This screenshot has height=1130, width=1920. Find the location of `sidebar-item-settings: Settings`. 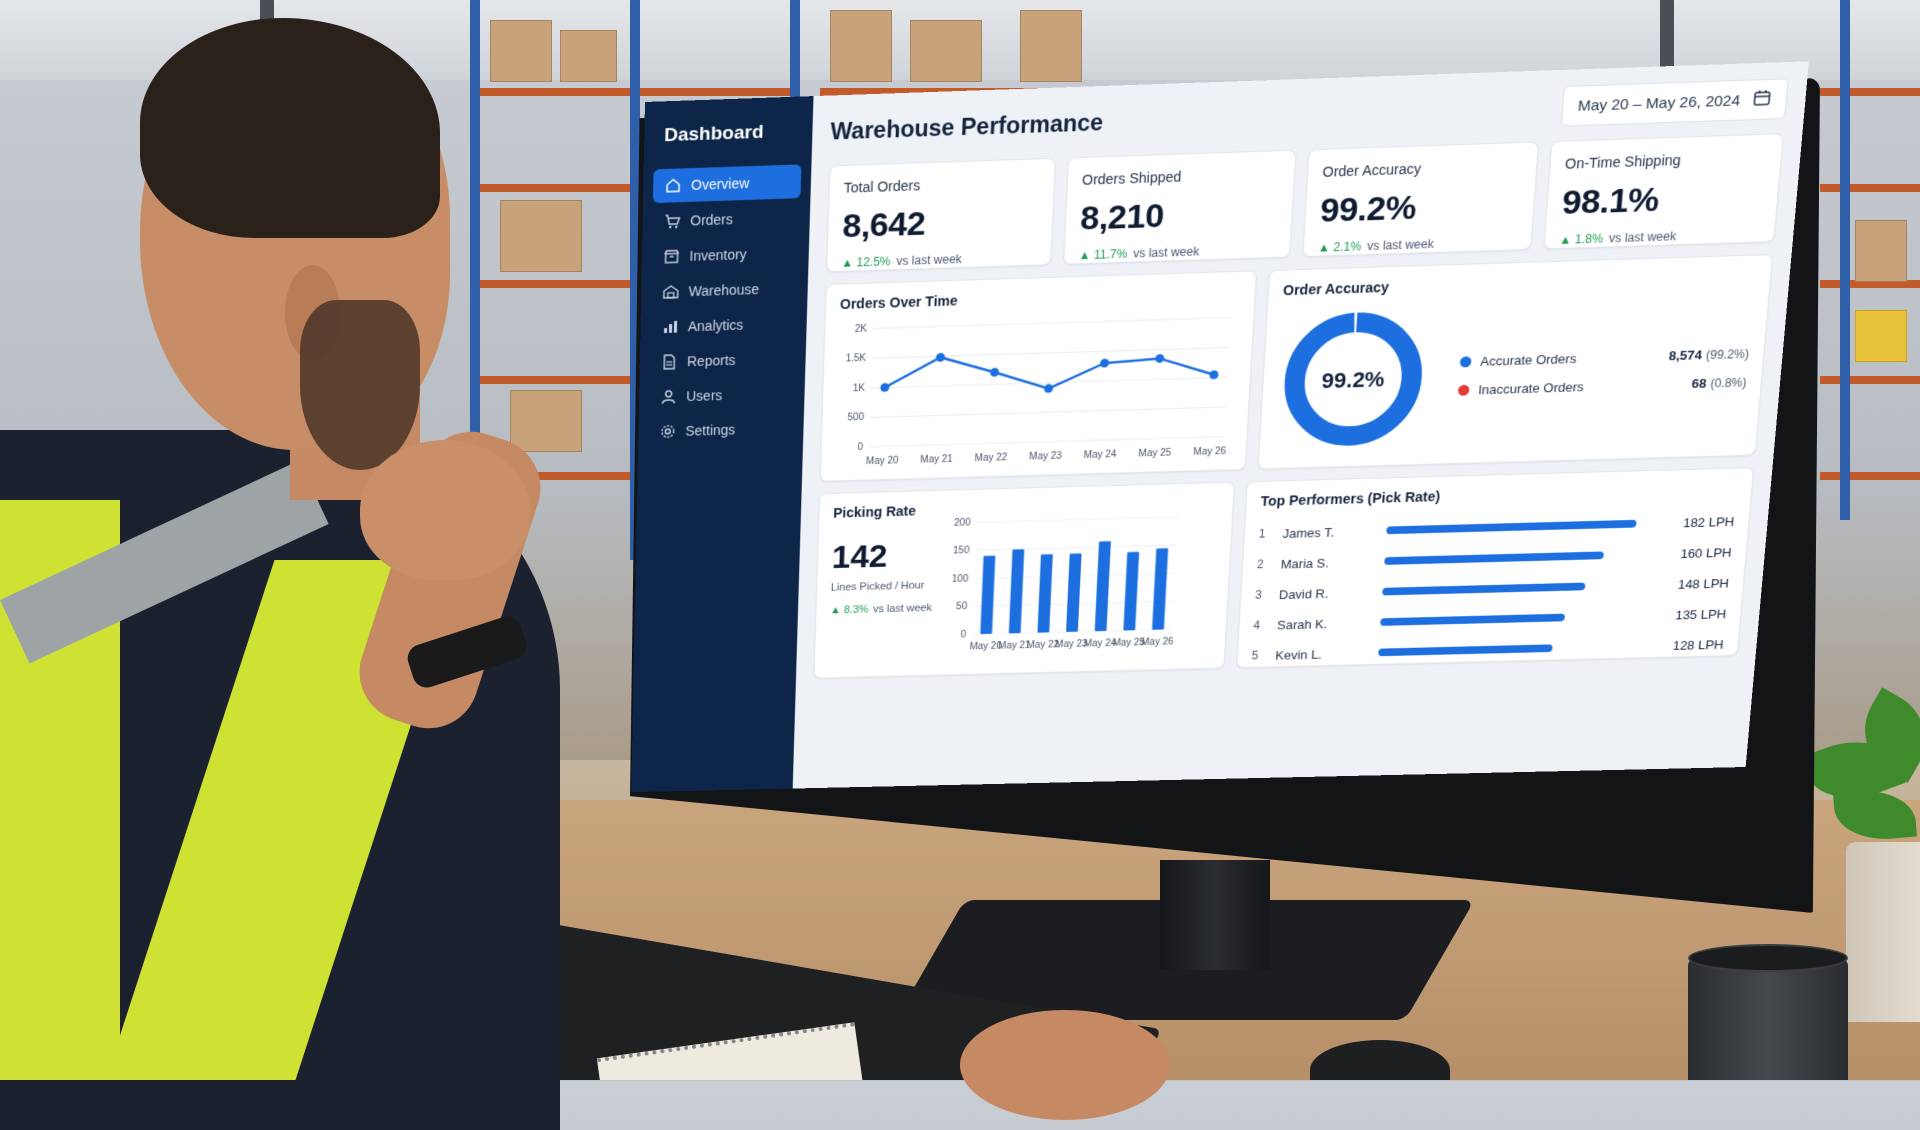

sidebar-item-settings: Settings is located at coordinates (721, 429).